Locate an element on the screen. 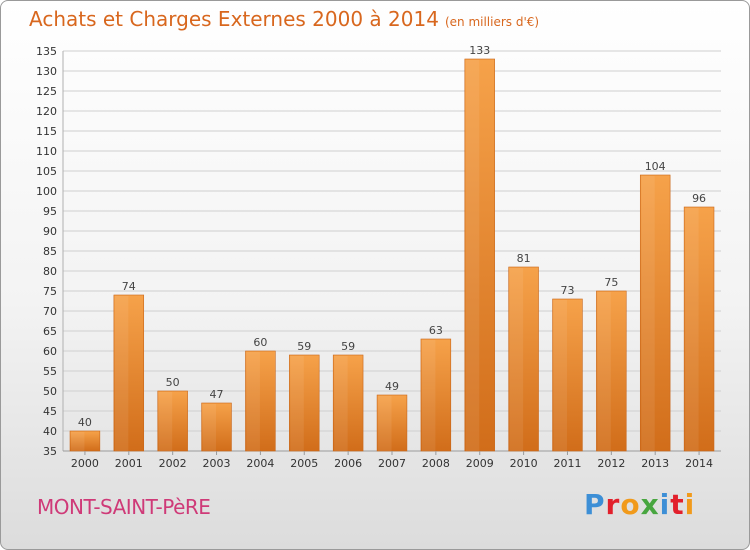  y-tick-label: 120 is located at coordinates (46, 111).